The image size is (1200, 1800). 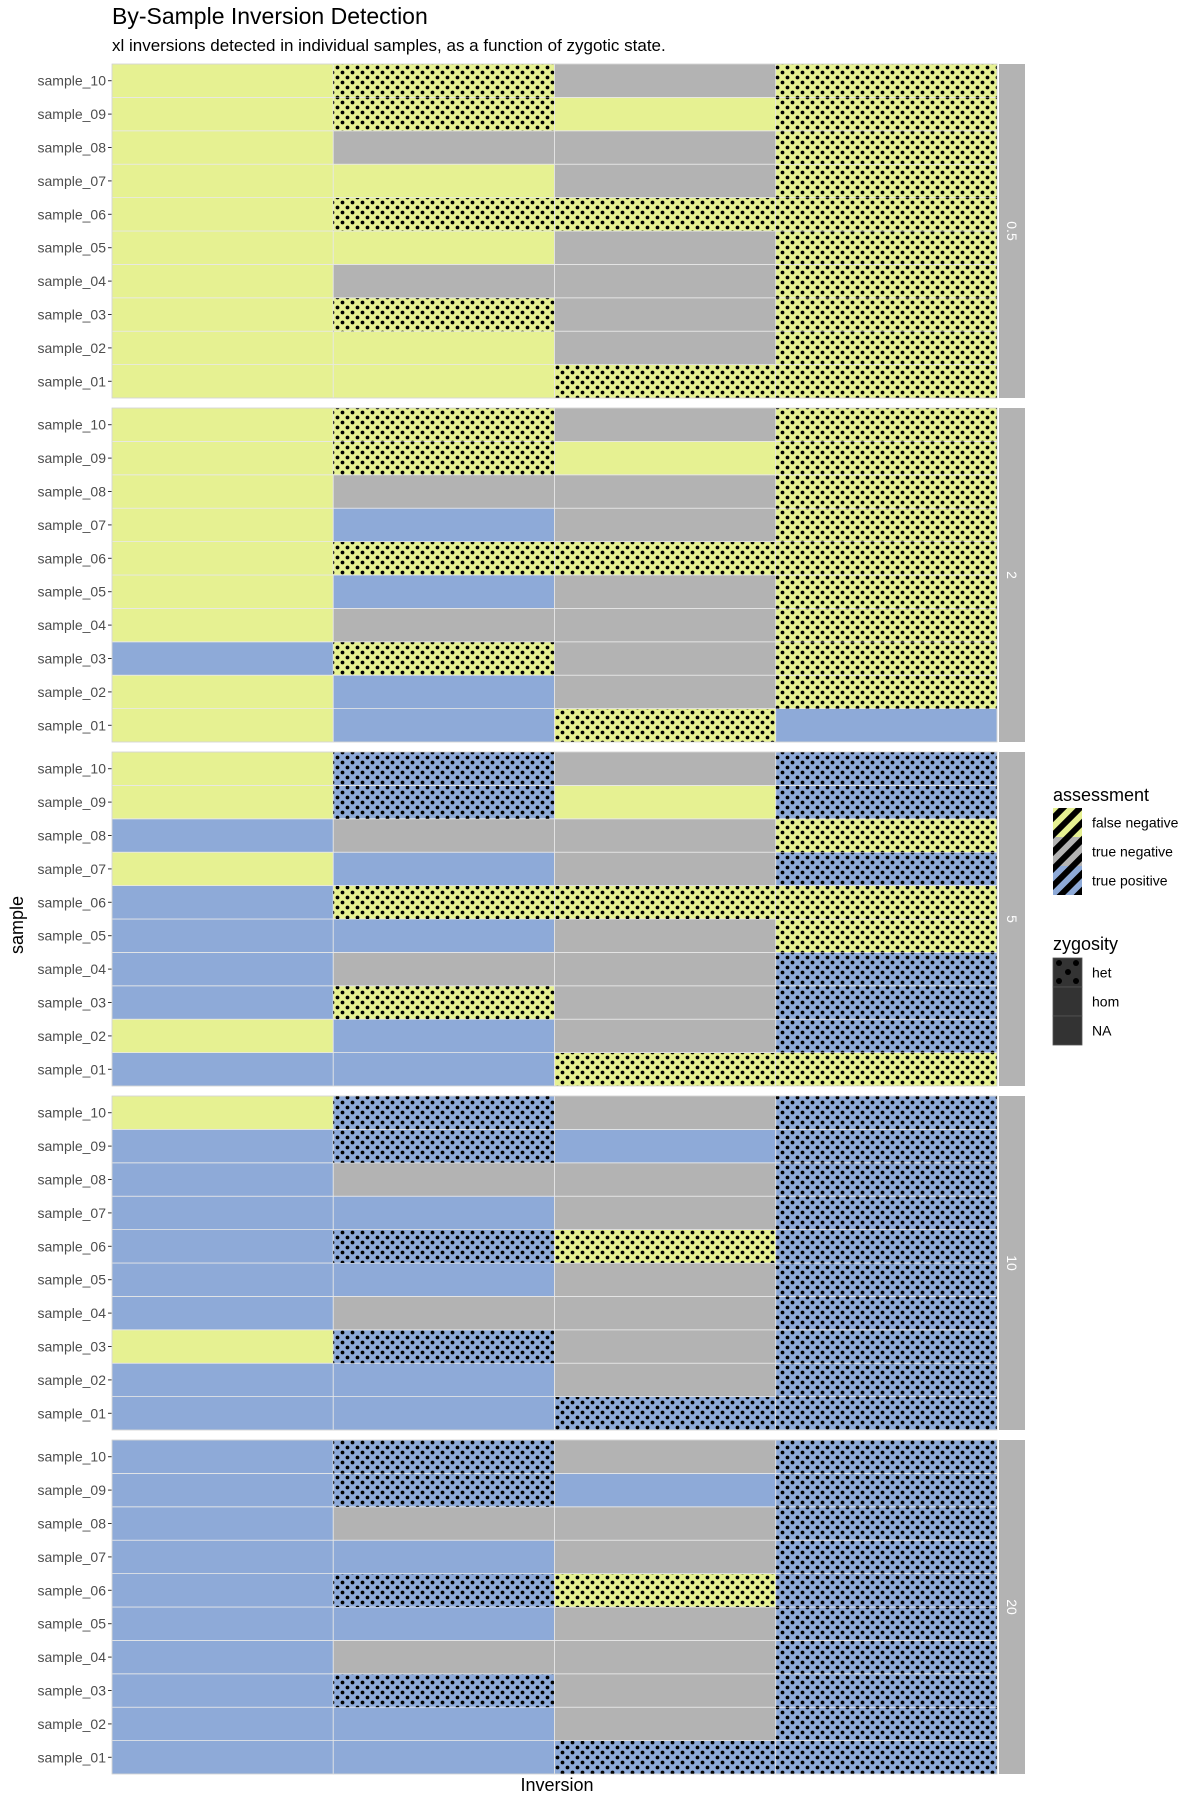 What do you see at coordinates (1085, 944) in the screenshot?
I see `legend-title-zygosity: zygosity` at bounding box center [1085, 944].